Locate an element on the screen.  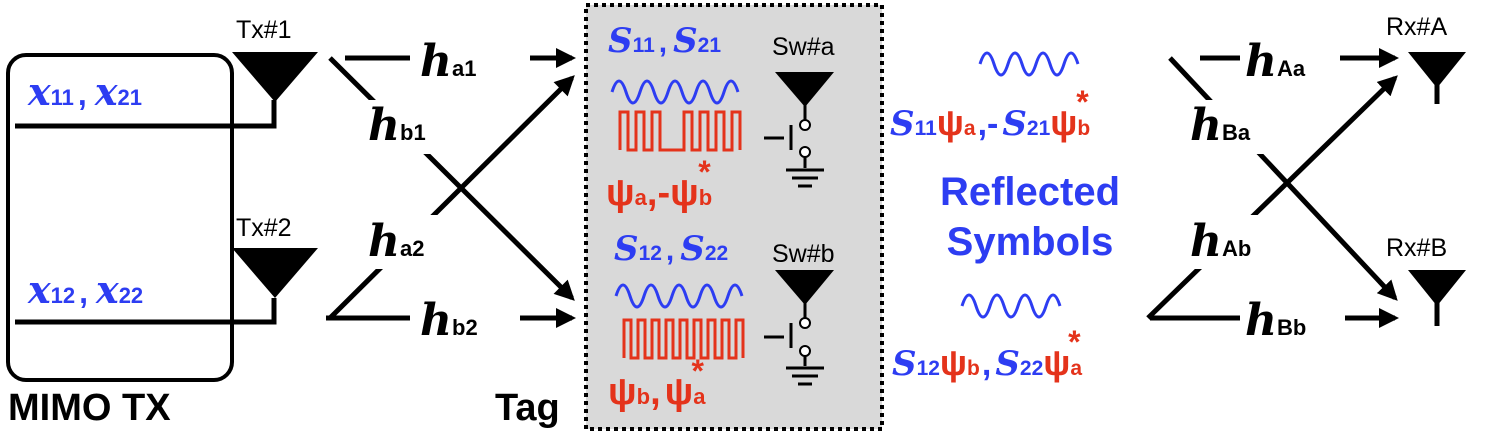
tx2-antenna-icon is located at coordinates (275, 273).